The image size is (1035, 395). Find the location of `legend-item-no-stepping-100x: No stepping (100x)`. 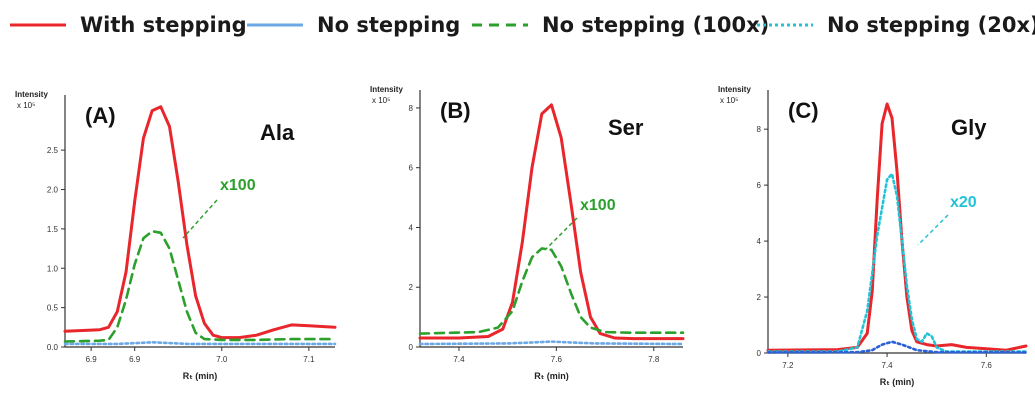

legend-item-no-stepping-100x: No stepping (100x) is located at coordinates (619, 25).